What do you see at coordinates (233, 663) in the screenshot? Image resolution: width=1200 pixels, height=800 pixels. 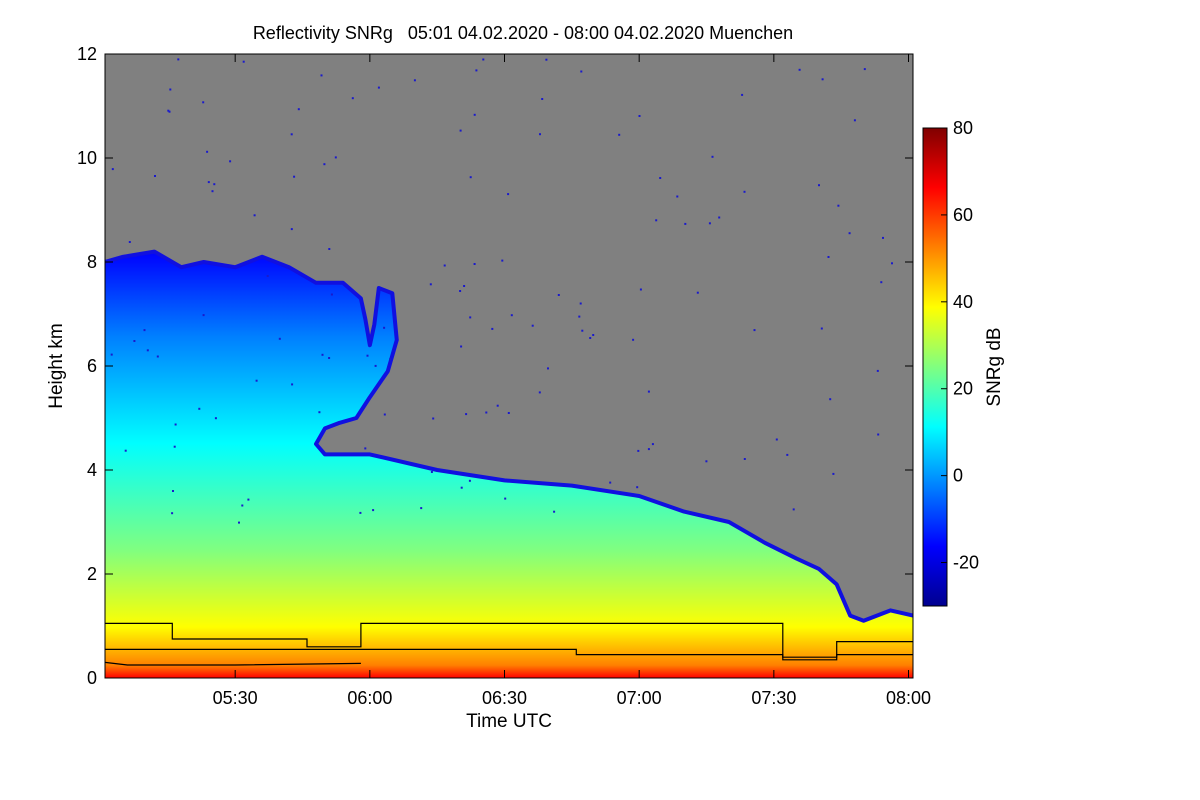 I see `series-line-lower` at bounding box center [233, 663].